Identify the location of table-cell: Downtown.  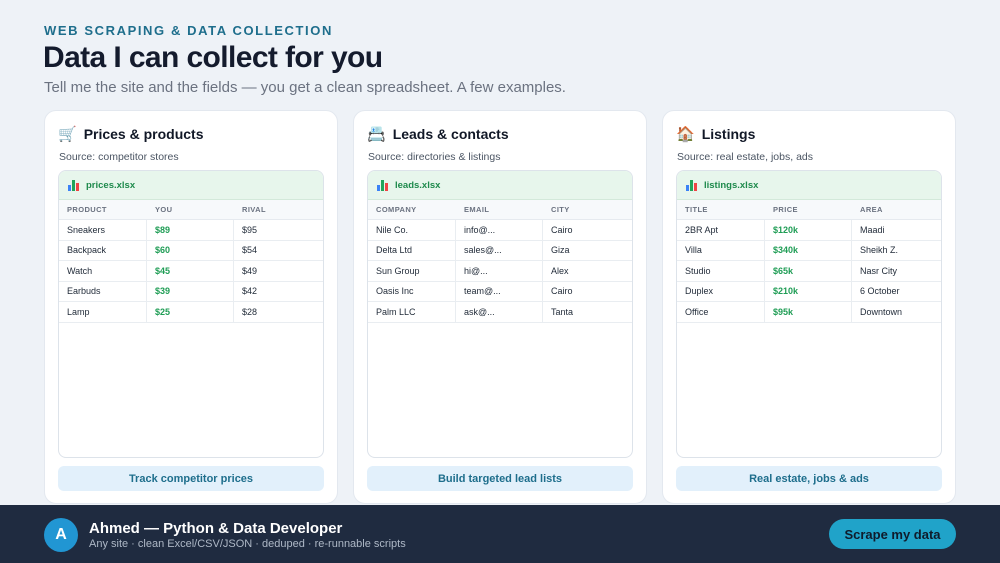
(881, 311).